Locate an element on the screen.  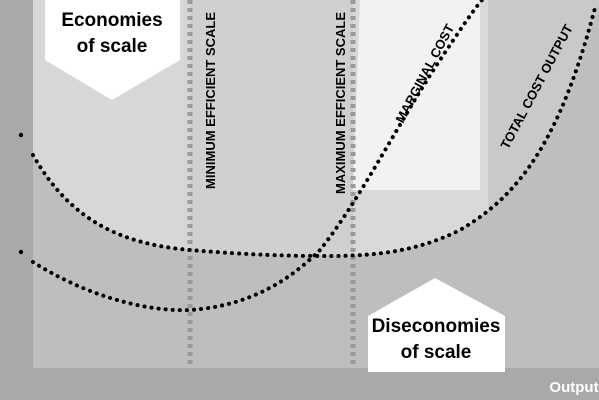
axis-tick-lower is located at coordinates (21, 252).